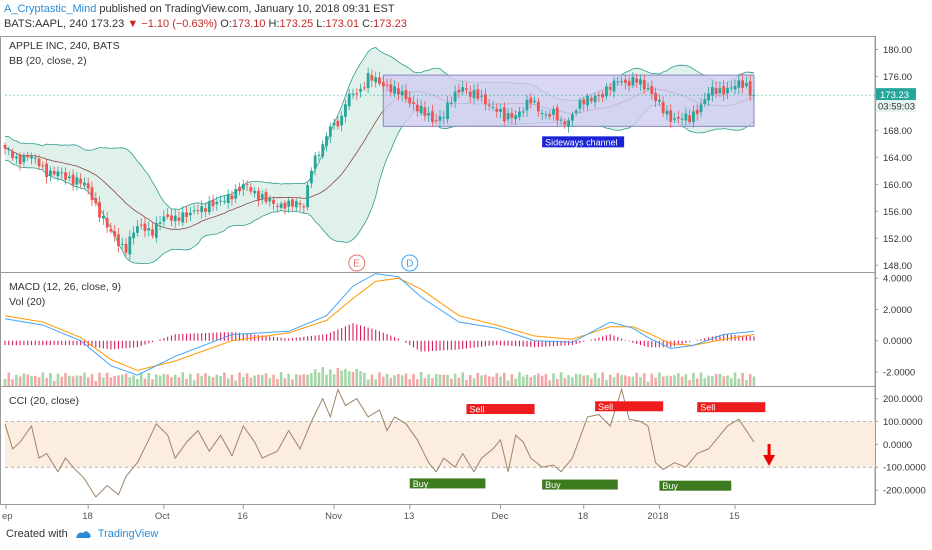 This screenshot has width=932, height=550. Describe the element at coordinates (379, 324) in the screenshot. I see `macd-signal-line` at that location.